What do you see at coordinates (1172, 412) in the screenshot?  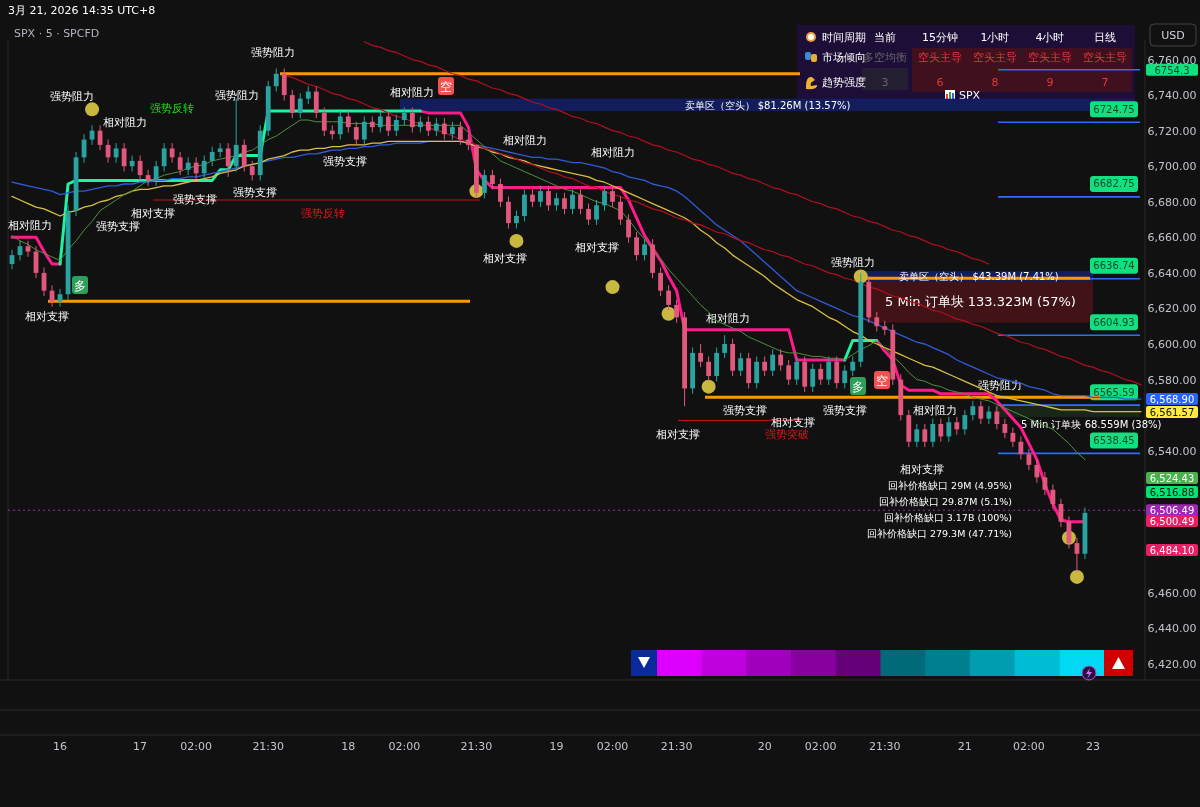 I see `text: 6,561.57` at bounding box center [1172, 412].